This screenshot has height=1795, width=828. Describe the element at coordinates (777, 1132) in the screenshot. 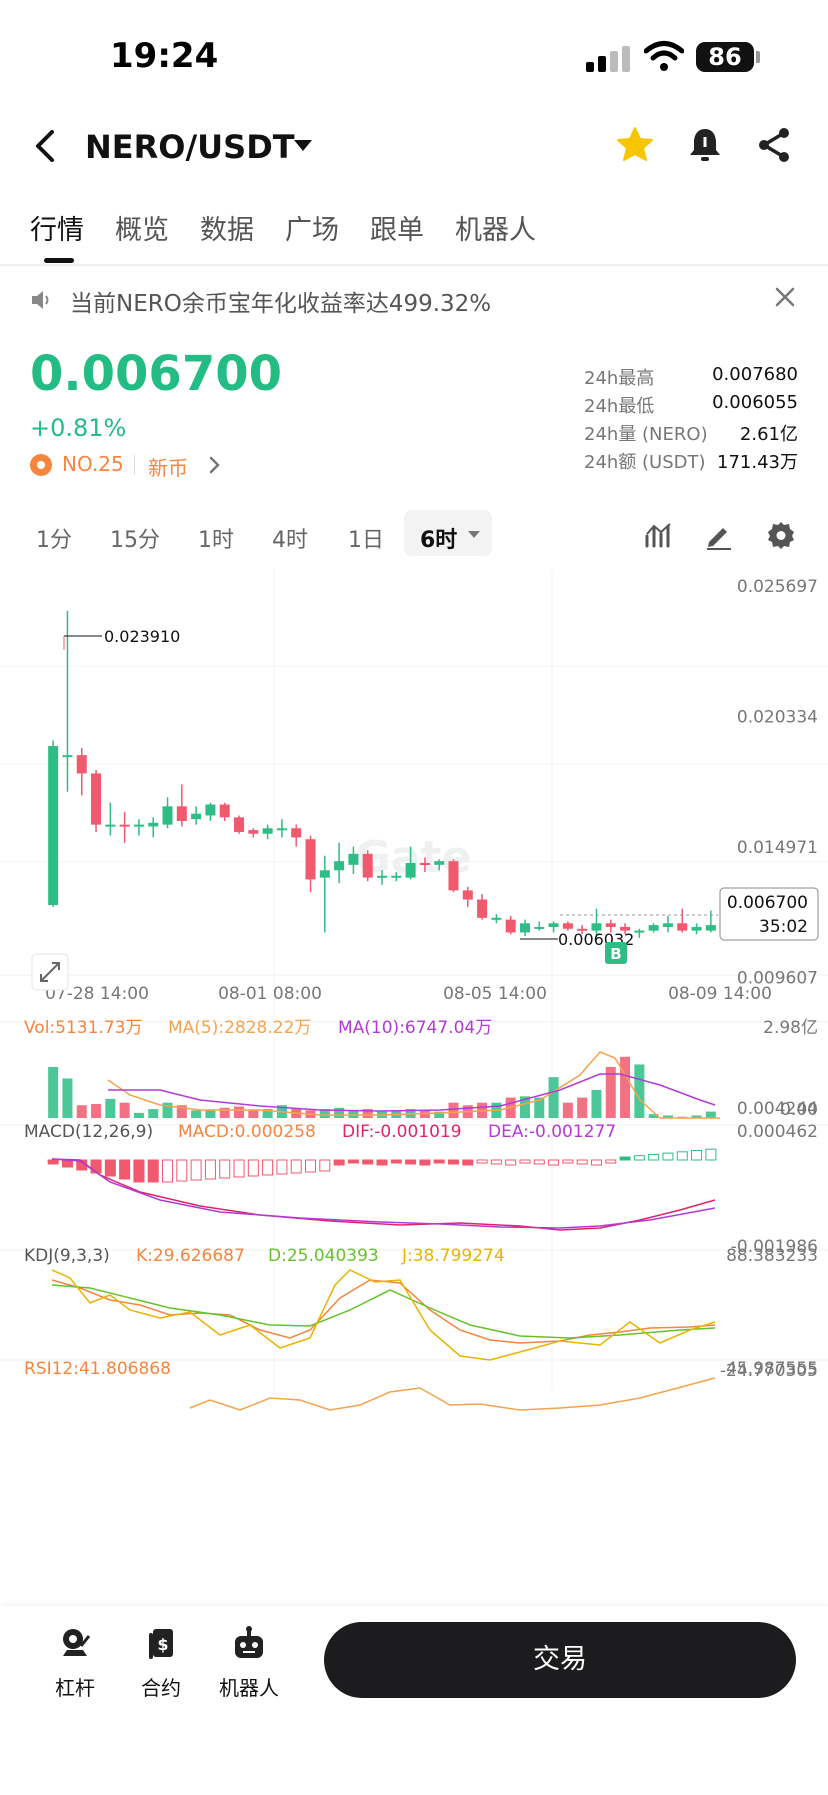

I see `macd-axis-top: 0.000462` at that location.